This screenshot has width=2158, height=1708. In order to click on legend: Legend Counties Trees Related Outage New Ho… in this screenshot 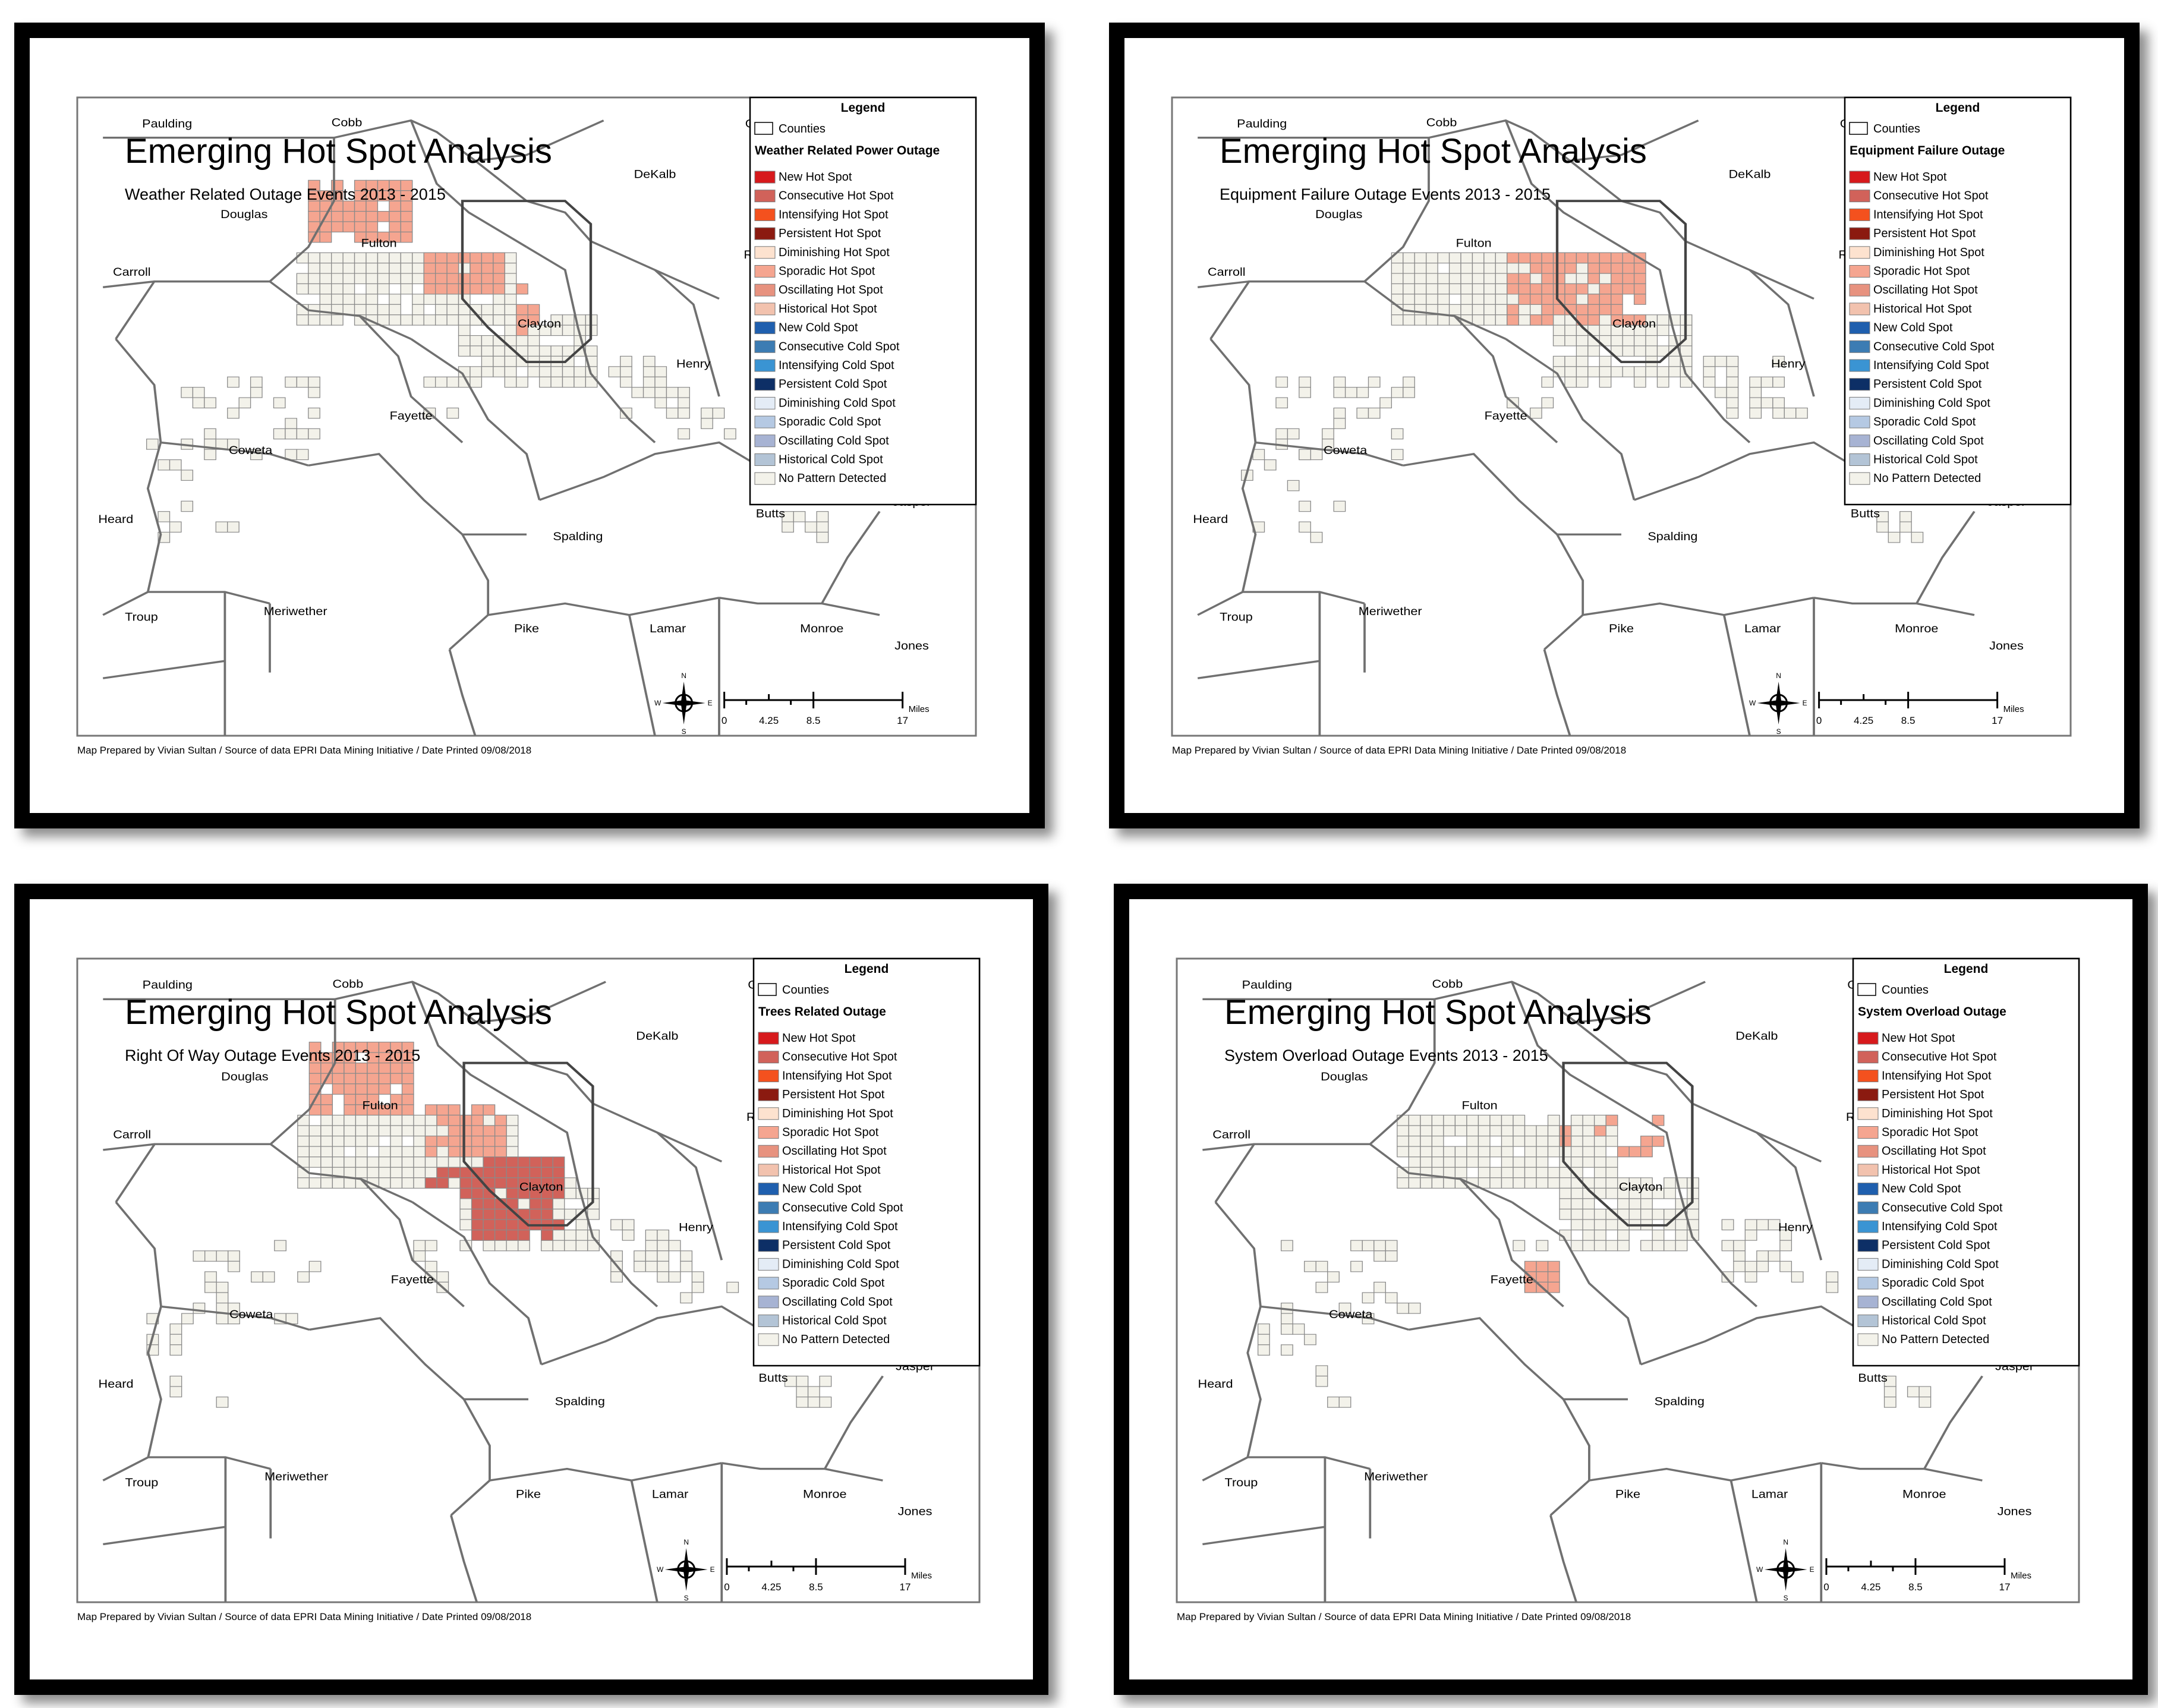, I will do `click(866, 1162)`.